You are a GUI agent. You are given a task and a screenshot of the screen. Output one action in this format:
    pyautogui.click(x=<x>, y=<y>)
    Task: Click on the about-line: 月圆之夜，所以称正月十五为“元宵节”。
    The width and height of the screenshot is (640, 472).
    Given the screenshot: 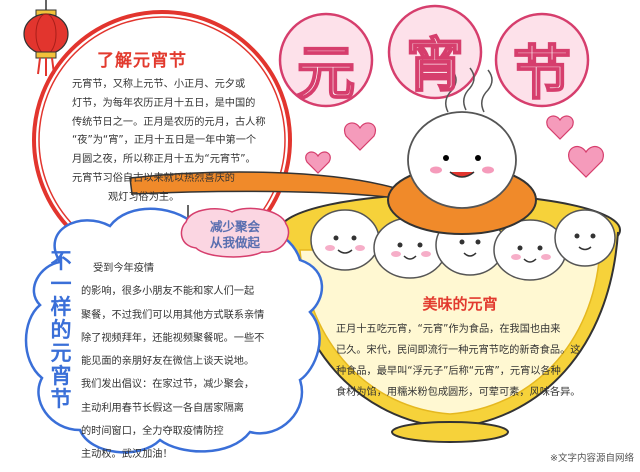 What is the action you would take?
    pyautogui.click(x=164, y=160)
    